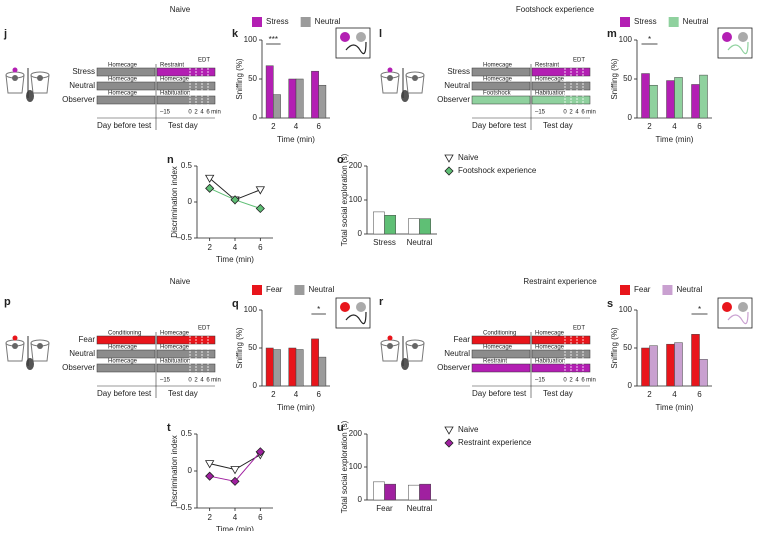 This screenshot has height=536, width=758. I want to click on y-axis-title: Discrimination index, so click(174, 202).